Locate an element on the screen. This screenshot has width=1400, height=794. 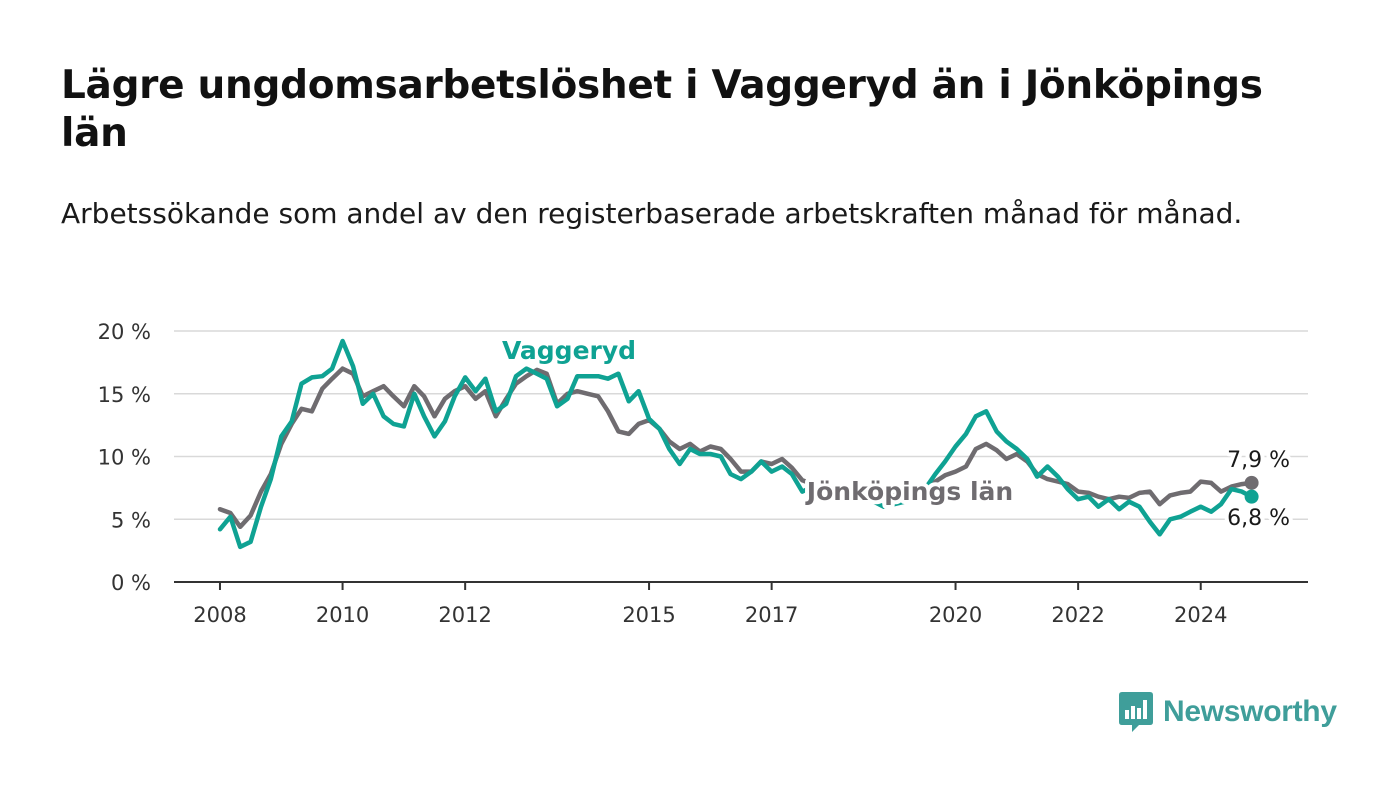
brand-name: Newsworthy is located at coordinates (1250, 711).